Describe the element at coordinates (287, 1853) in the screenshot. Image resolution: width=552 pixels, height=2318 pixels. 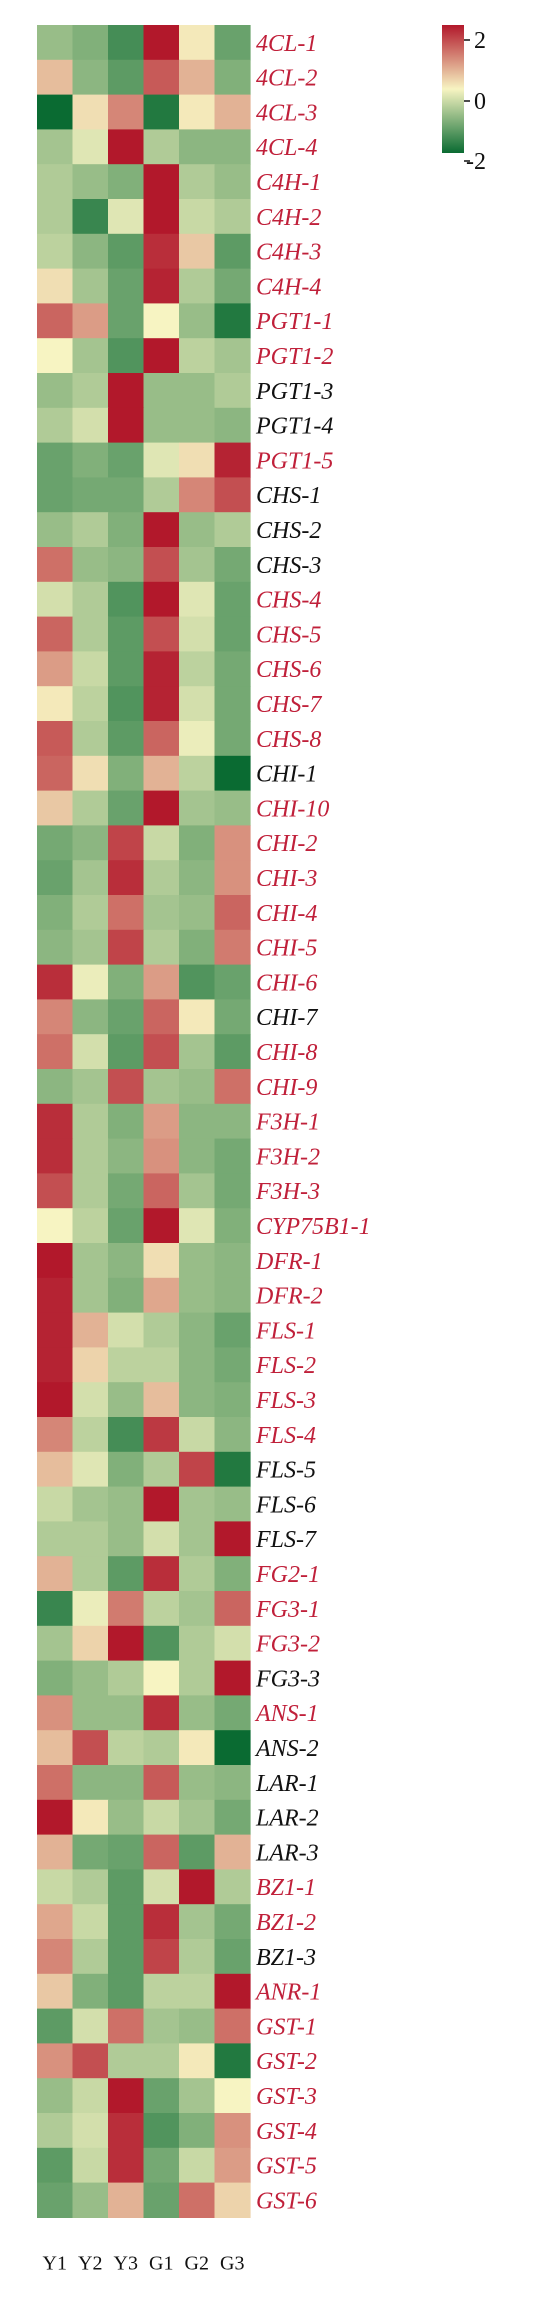
I see `row-label: LAR-3` at that location.